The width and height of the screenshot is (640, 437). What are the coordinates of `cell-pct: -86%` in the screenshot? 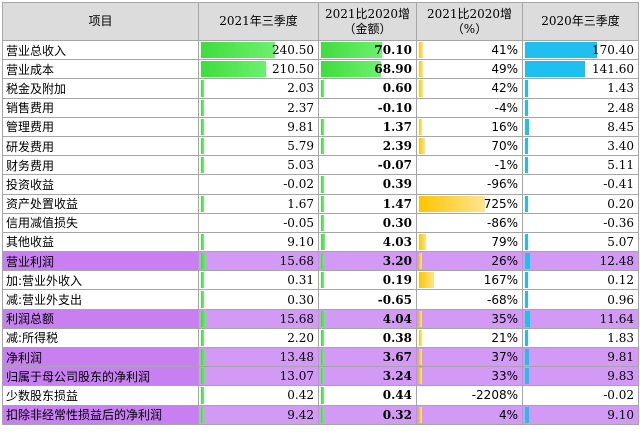 It's located at (469, 222).